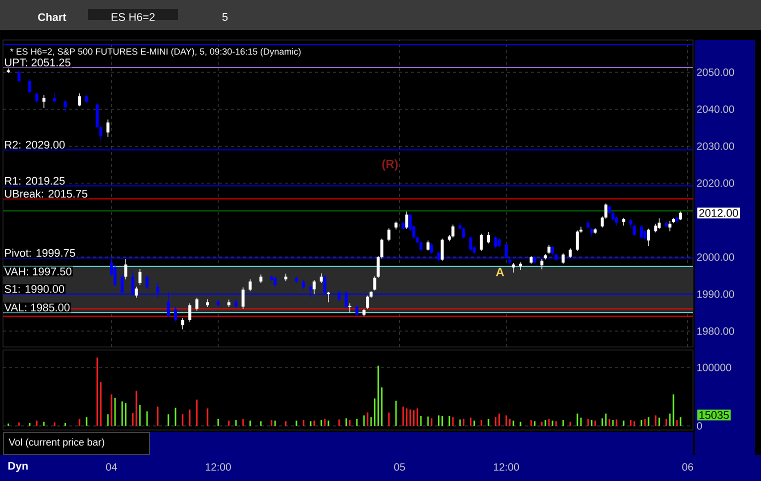  Describe the element at coordinates (699, 426) in the screenshot. I see `y-tick-label: 0` at that location.